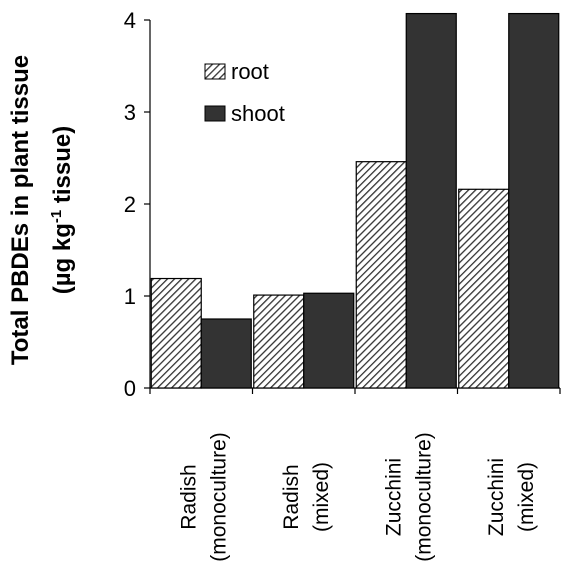 This screenshot has width=570, height=576. I want to click on y-axis-label-line2: (µg kg-1 tissue), so click(62, 210).